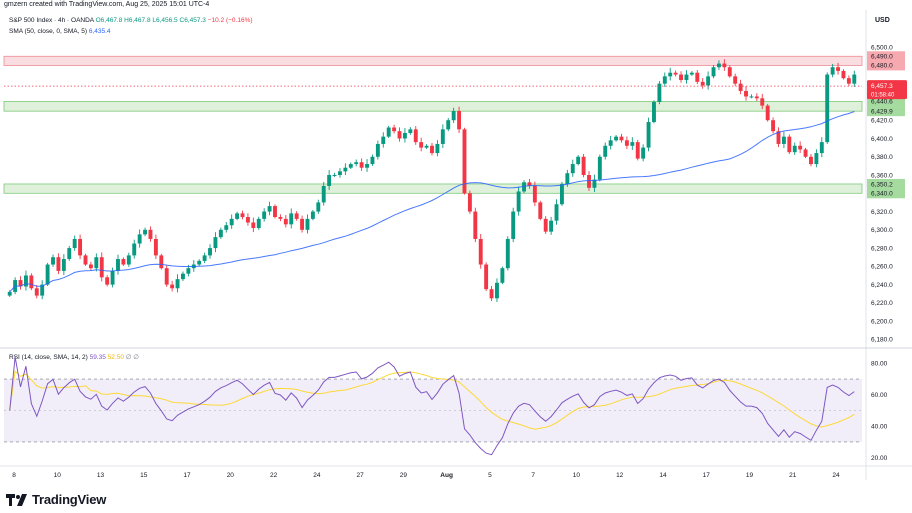 This screenshot has width=912, height=513. Describe the element at coordinates (60, 31) in the screenshot. I see `sma-legend: SMA (50, close, 0, SMA, 5) 6,435.4` at that location.